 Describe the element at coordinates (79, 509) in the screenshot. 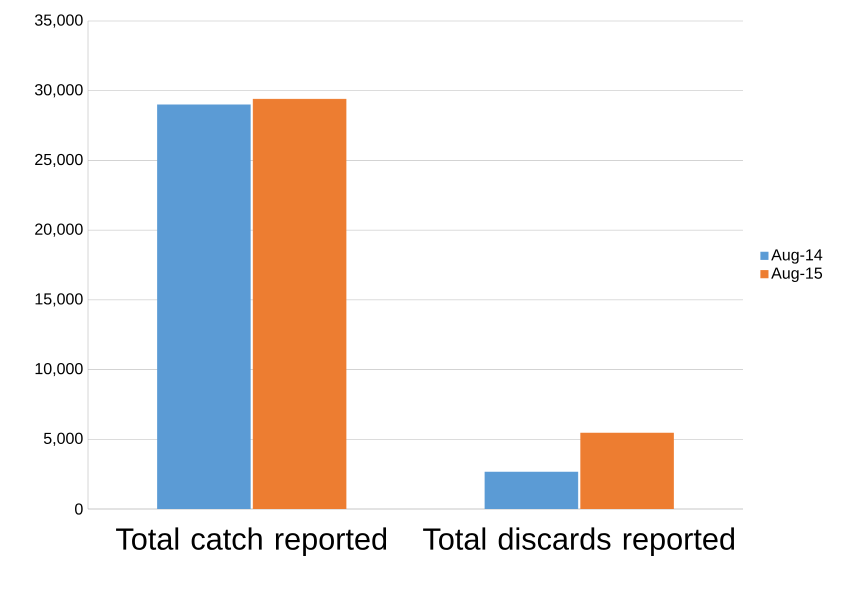

I see `y-tick-label: 0` at that location.